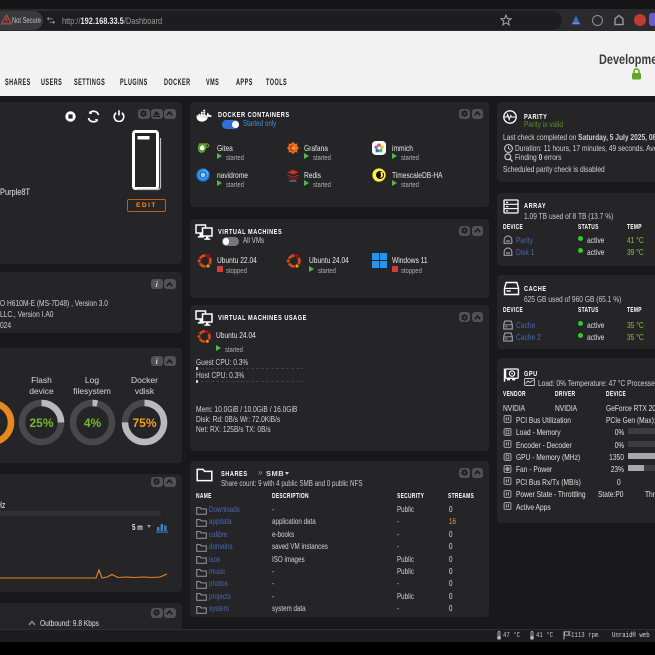  Describe the element at coordinates (144, 423) in the screenshot. I see `svg-text: 75%` at that location.